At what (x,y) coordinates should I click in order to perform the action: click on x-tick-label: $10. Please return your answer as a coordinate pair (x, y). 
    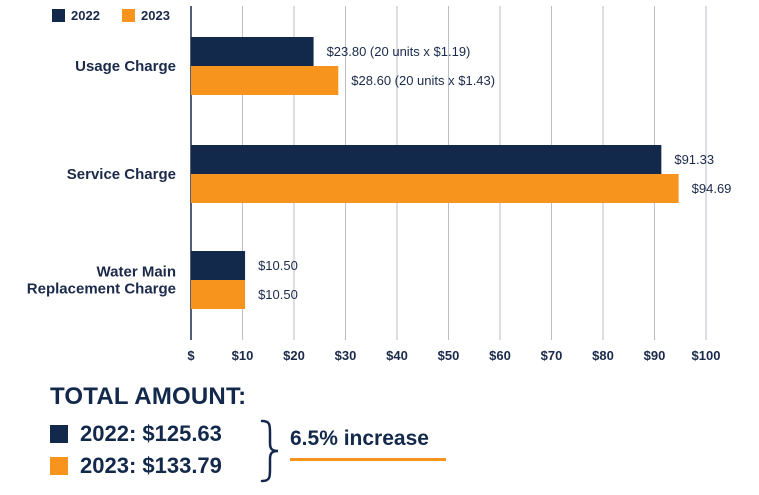
    Looking at the image, I should click on (243, 355).